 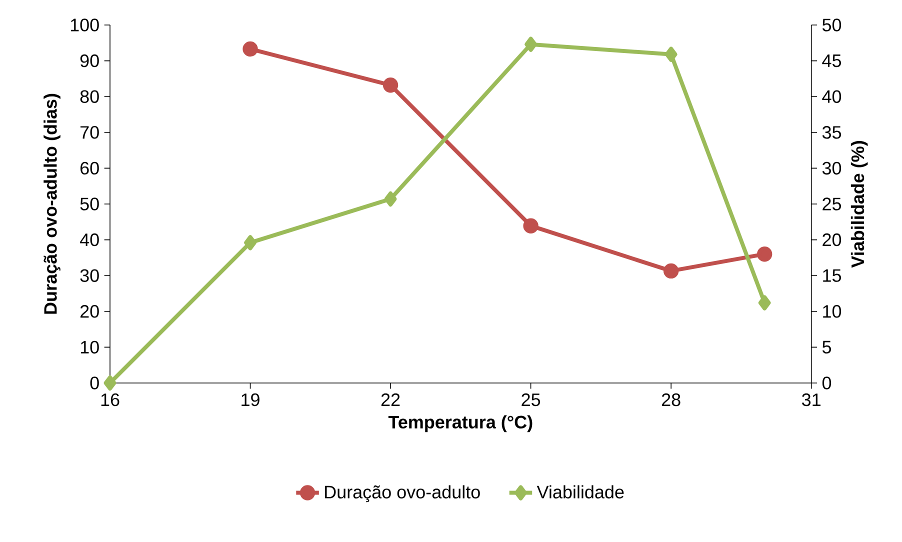 What do you see at coordinates (89, 168) in the screenshot?
I see `y-tick-label: 60` at bounding box center [89, 168].